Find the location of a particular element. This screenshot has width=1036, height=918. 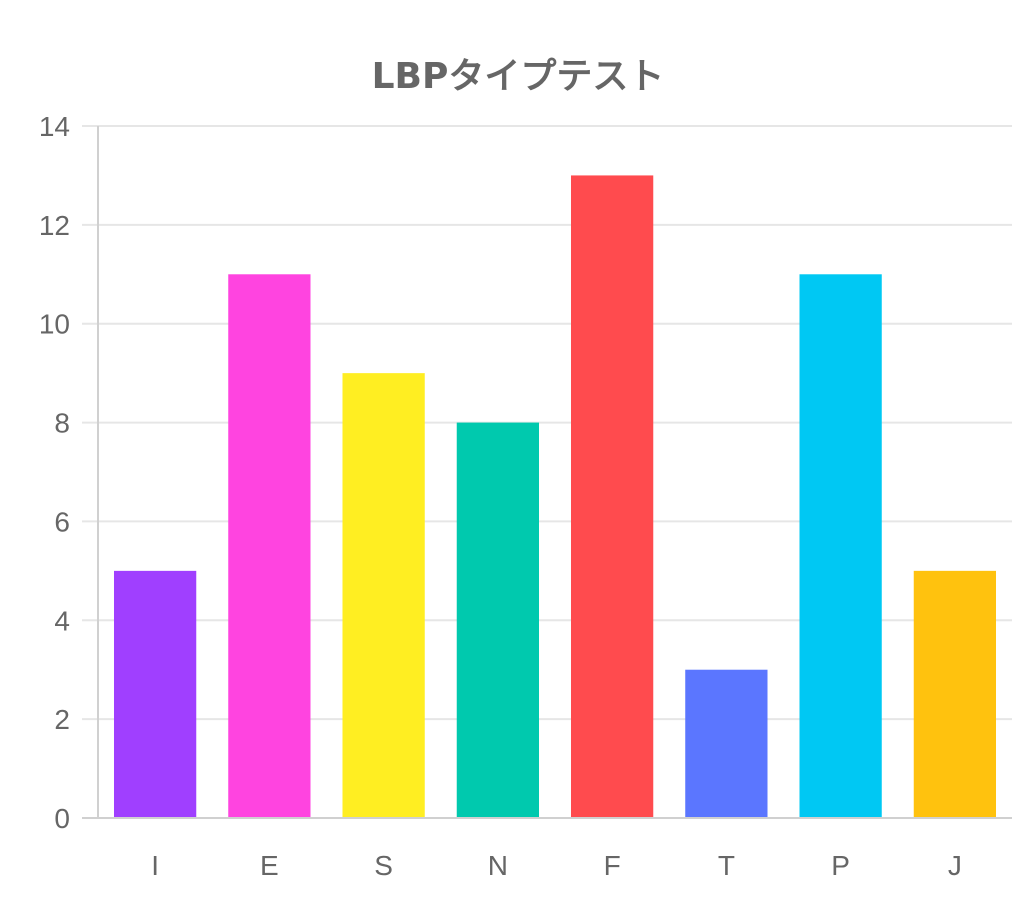

x-tick-label: J is located at coordinates (955, 865).